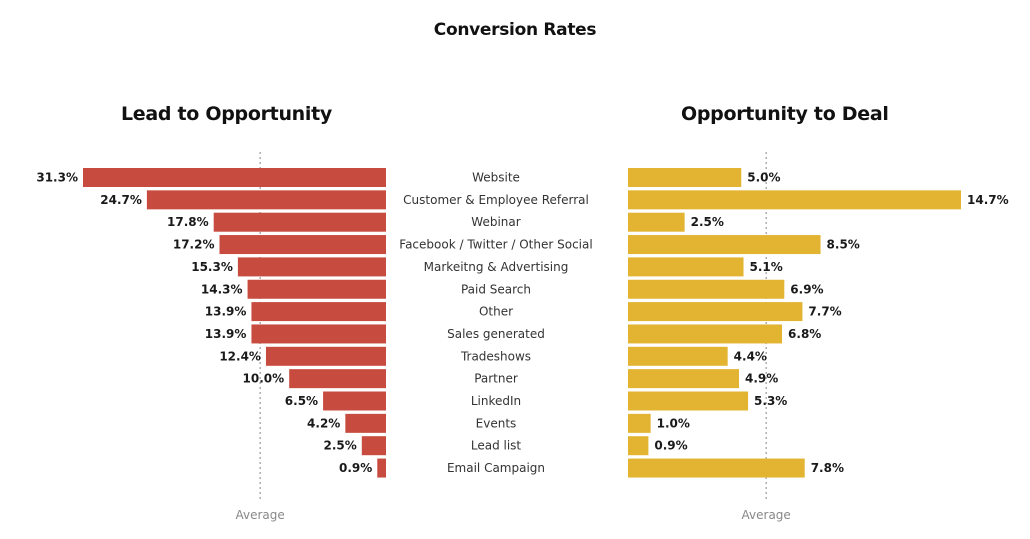  Describe the element at coordinates (496, 379) in the screenshot. I see `category-label: Partner` at that location.